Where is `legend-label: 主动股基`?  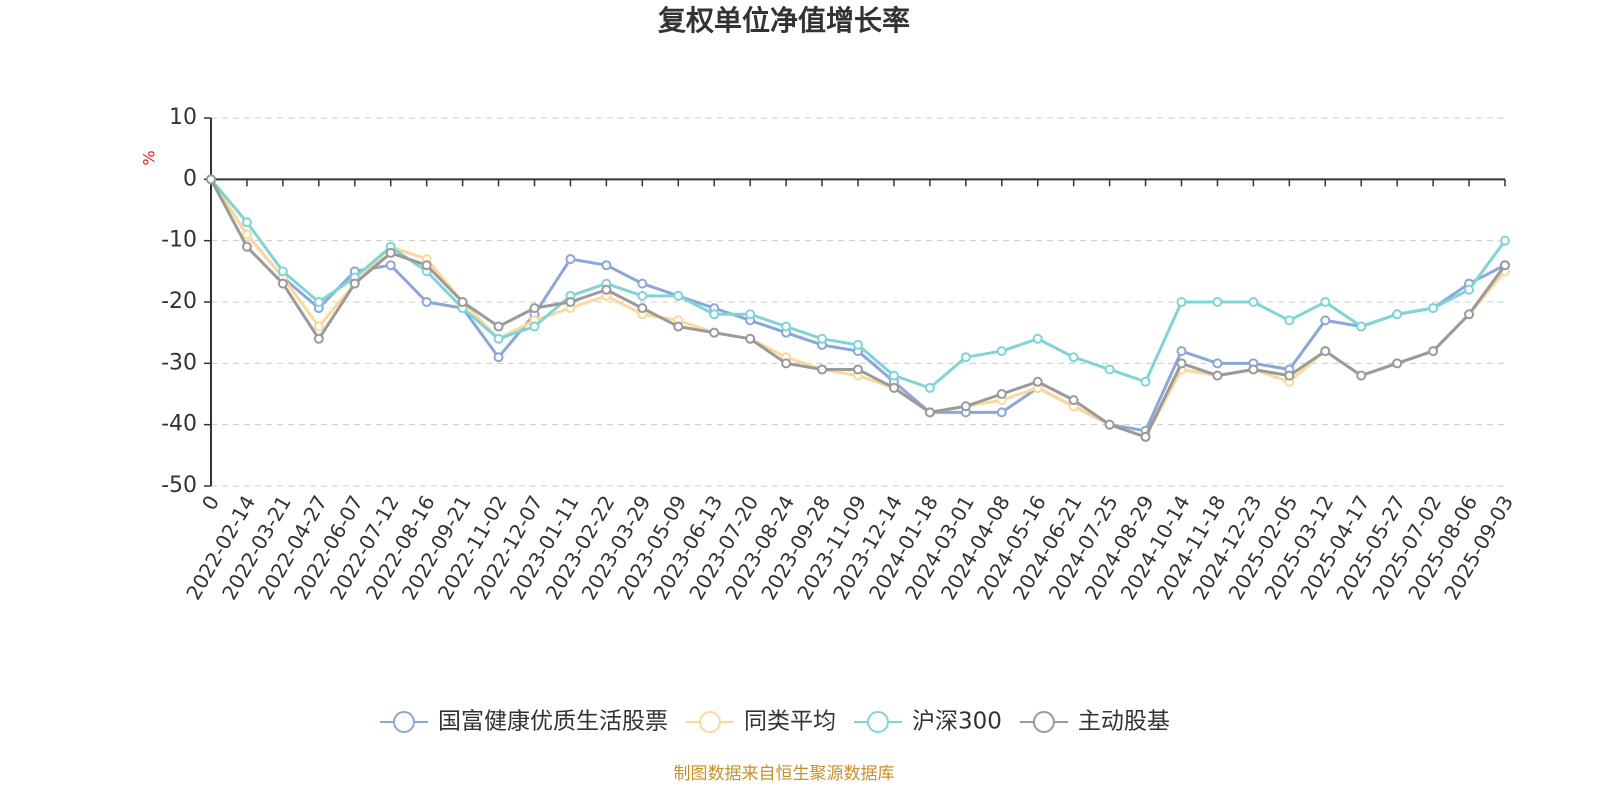 legend-label: 主动股基 is located at coordinates (1124, 722).